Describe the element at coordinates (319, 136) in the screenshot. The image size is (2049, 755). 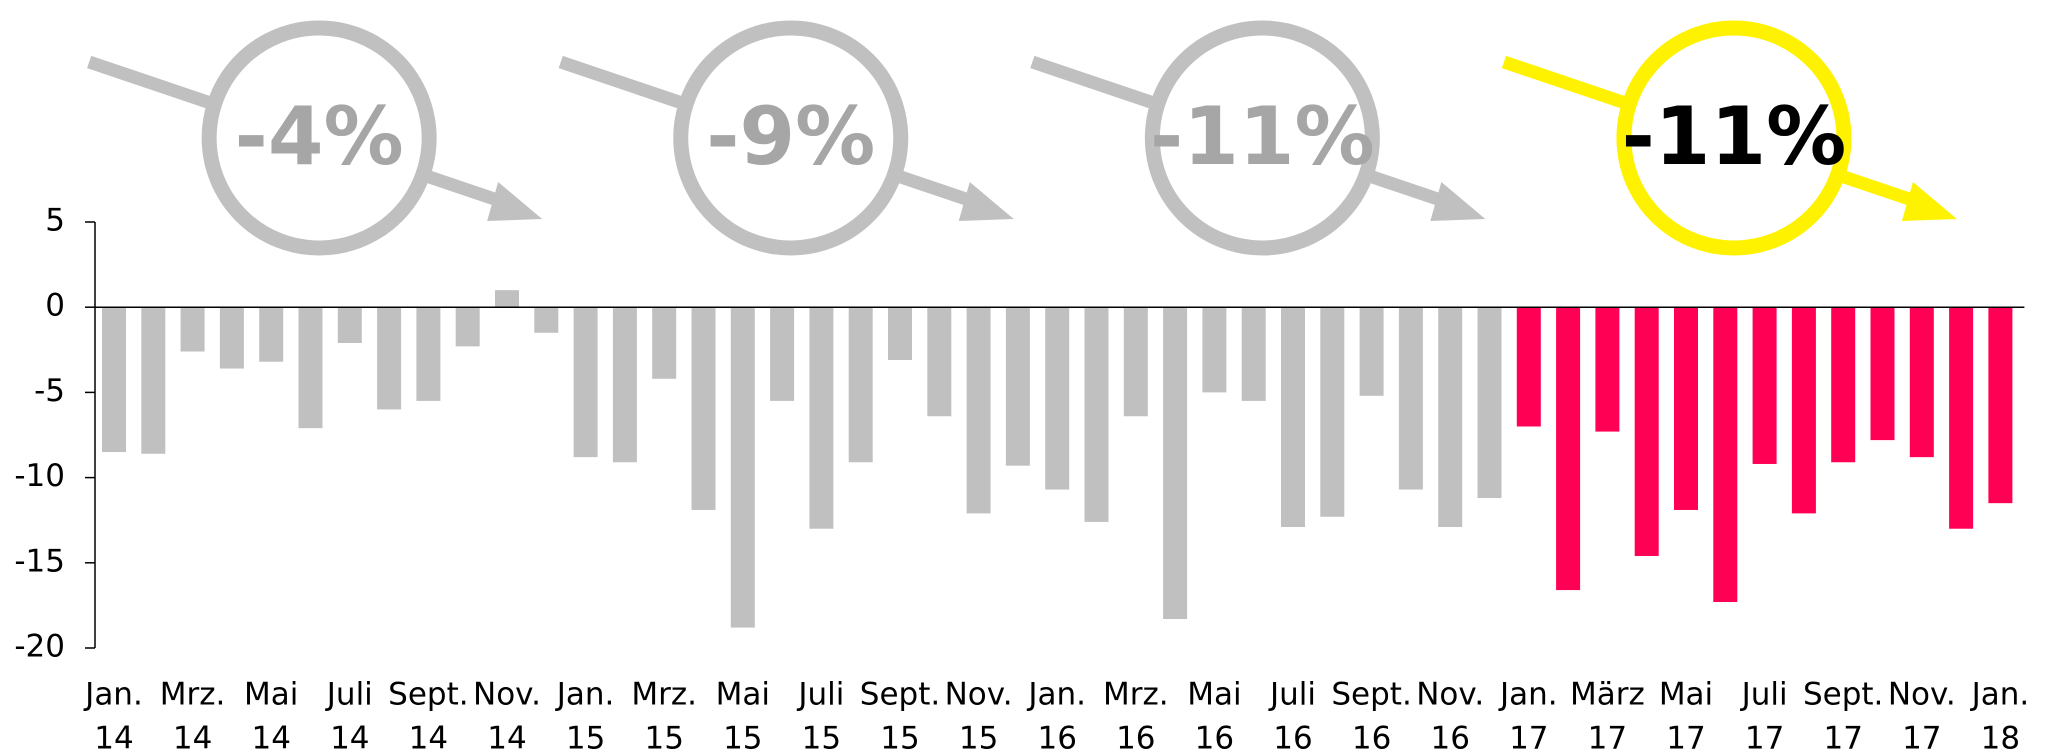
I see `trend-label: -4%` at that location.